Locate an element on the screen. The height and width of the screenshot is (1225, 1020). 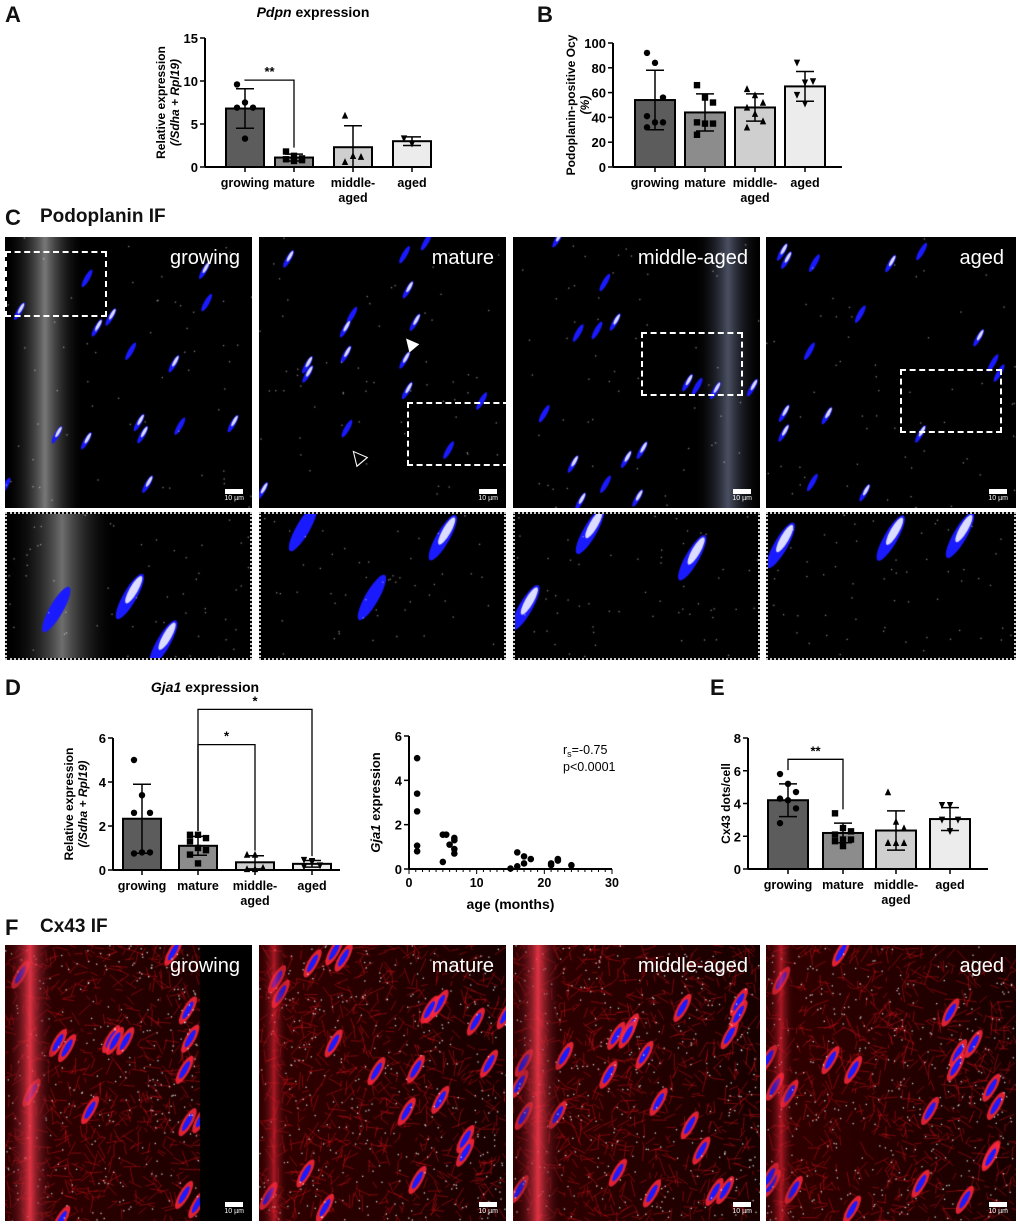
group-label: aged is located at coordinates (982, 966).